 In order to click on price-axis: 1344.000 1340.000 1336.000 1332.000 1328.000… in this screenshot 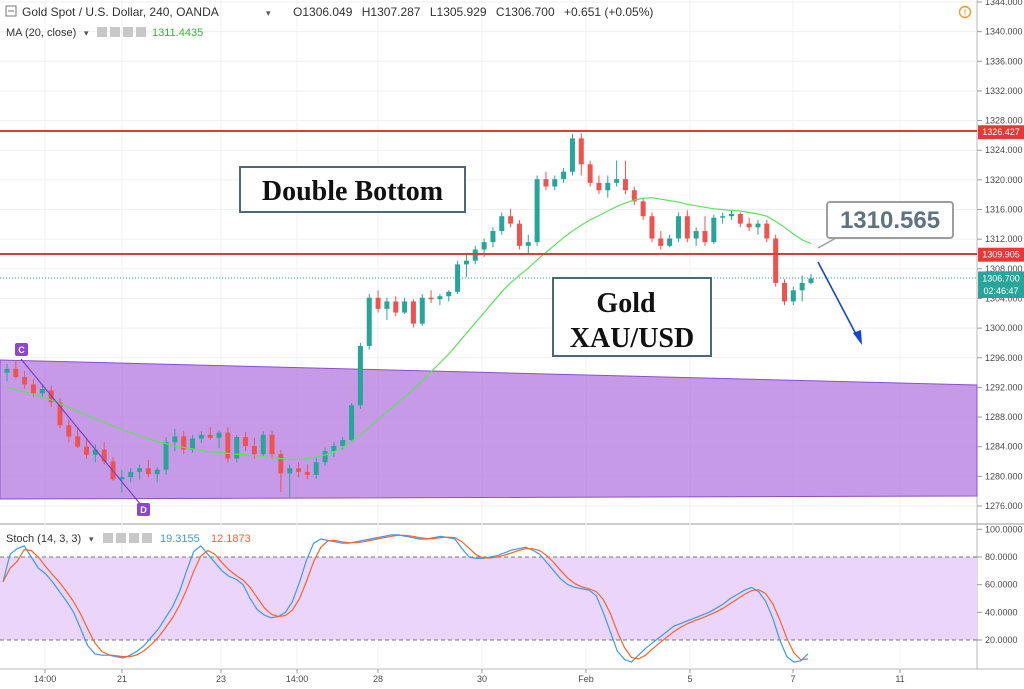, I will do `click(1000, 255)`.